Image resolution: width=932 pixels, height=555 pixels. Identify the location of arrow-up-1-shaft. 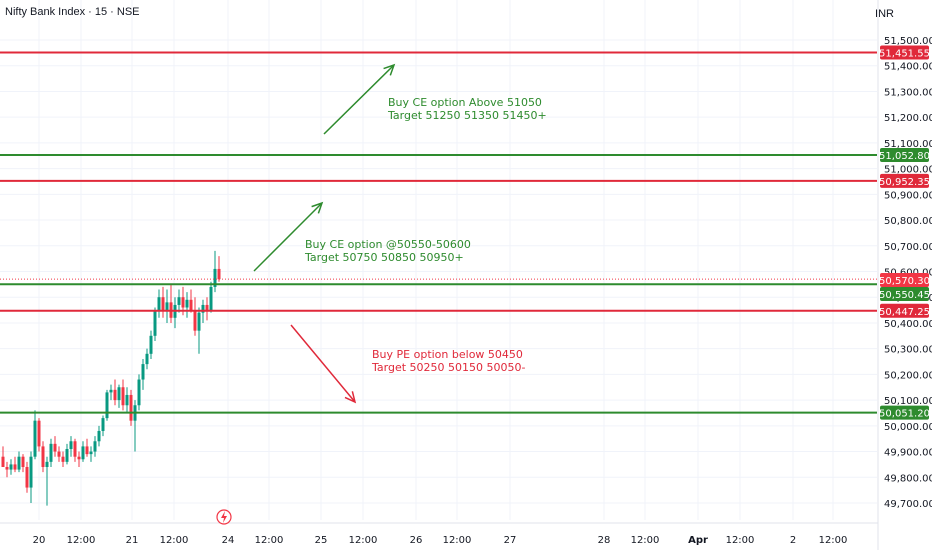
(359, 99).